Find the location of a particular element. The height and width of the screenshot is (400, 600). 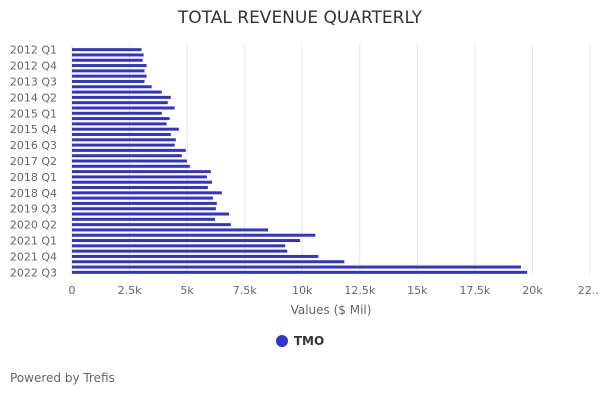

x-tick-label: 2.5k is located at coordinates (130, 290).